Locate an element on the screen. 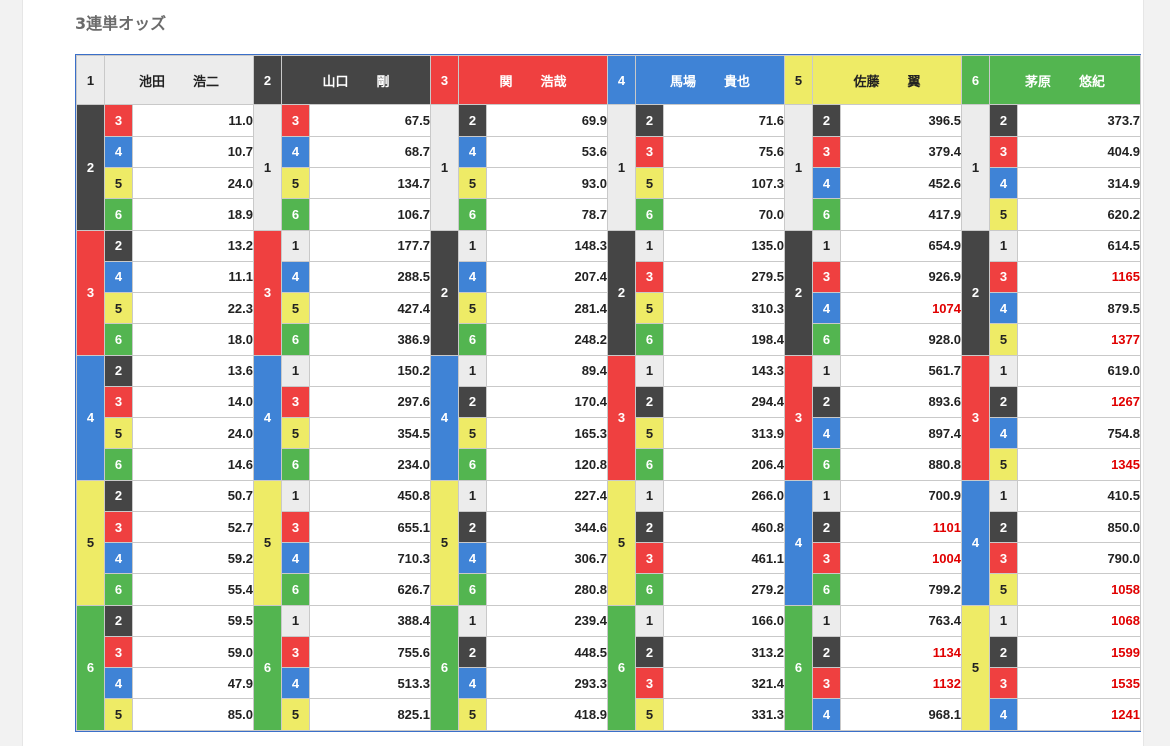  racer-name-header: 馬場 貴也 is located at coordinates (710, 80).